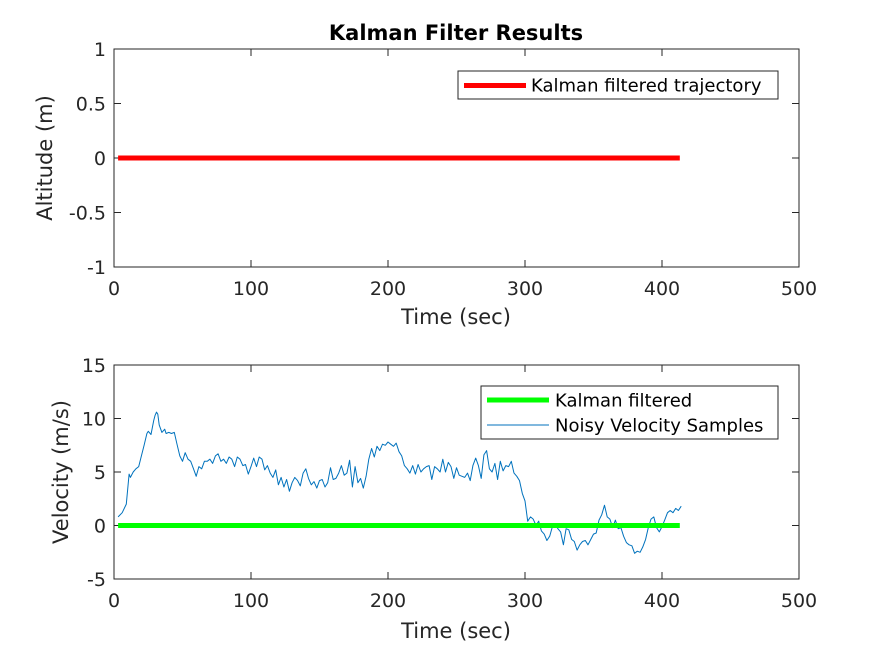  I want to click on velocity-legend: Kalman filtered Noisy Velocity Samples, so click(629, 412).